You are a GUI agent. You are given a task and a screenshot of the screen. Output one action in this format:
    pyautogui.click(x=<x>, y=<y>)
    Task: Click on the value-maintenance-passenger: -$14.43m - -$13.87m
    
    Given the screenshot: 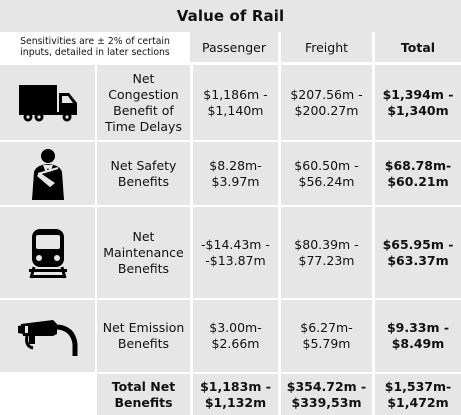 What is the action you would take?
    pyautogui.click(x=235, y=252)
    